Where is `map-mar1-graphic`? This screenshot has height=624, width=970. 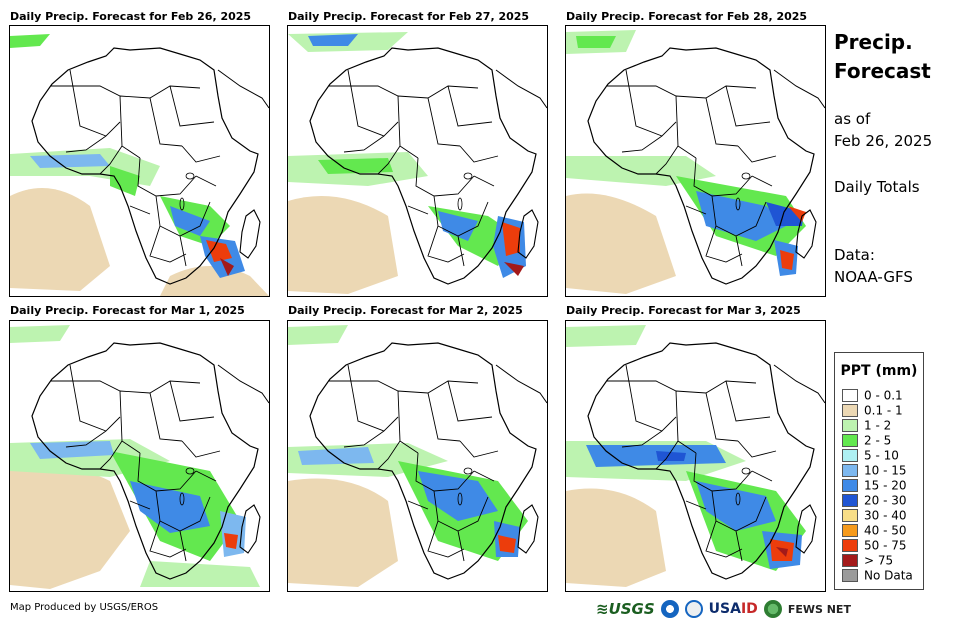 map-mar1-graphic is located at coordinates (139, 457).